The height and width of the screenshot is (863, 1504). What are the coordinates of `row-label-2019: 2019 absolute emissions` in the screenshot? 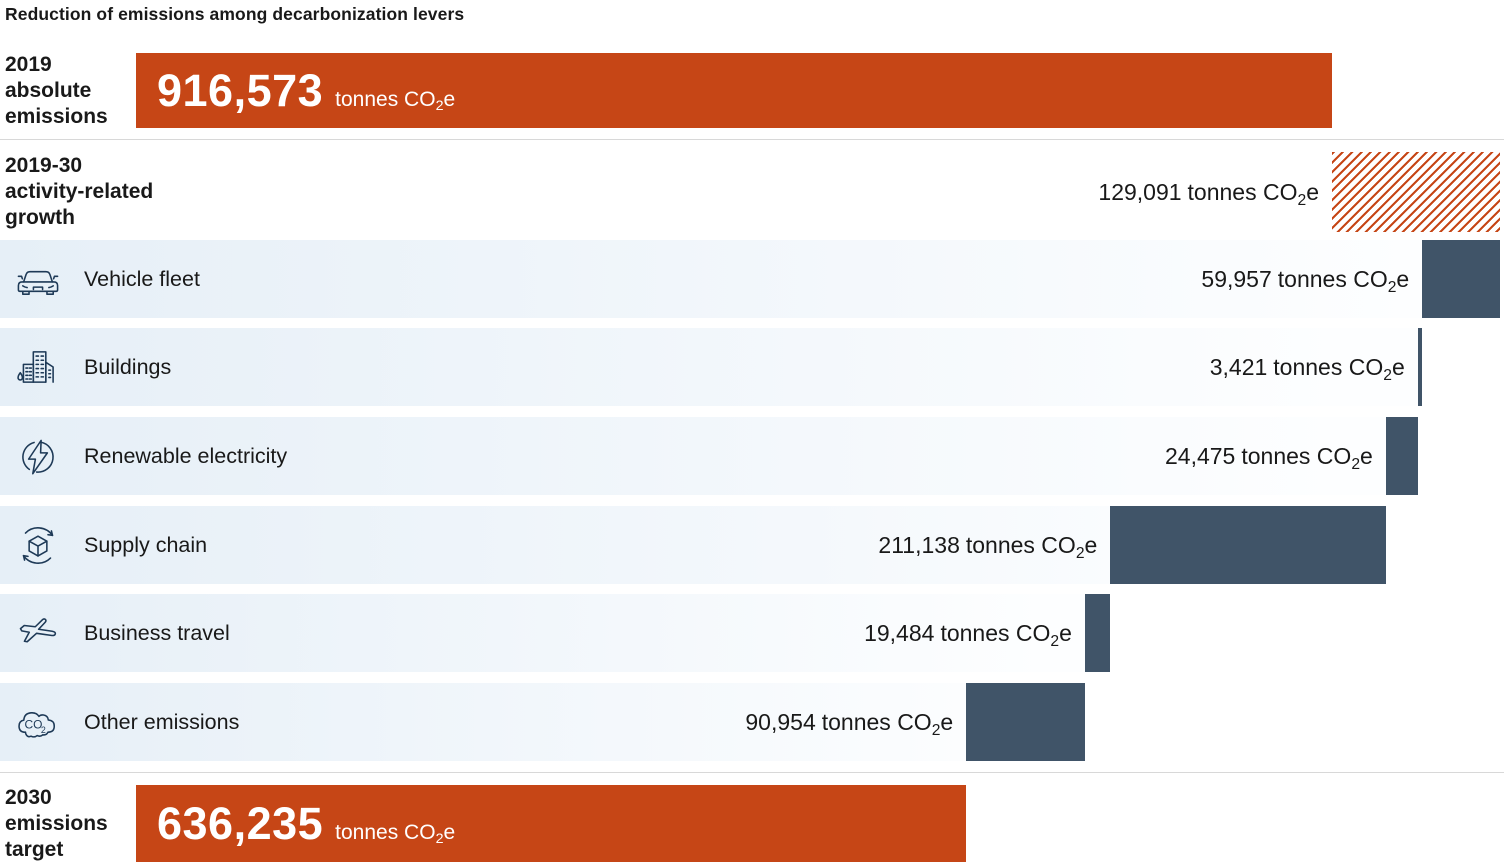 It's located at (56, 90).